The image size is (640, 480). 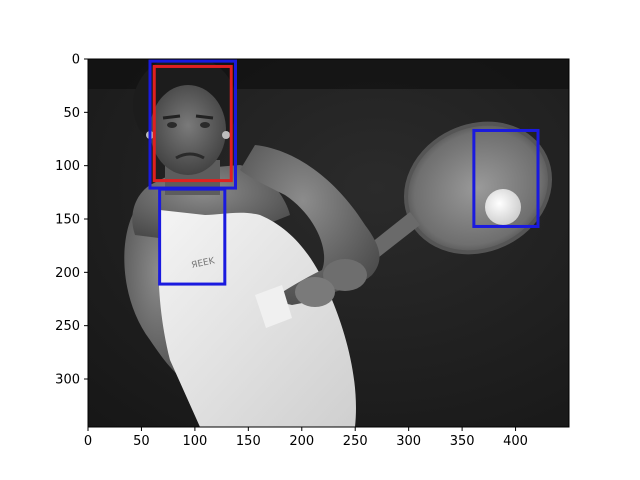 What do you see at coordinates (67, 326) in the screenshot?
I see `y-tick-label: 250` at bounding box center [67, 326].